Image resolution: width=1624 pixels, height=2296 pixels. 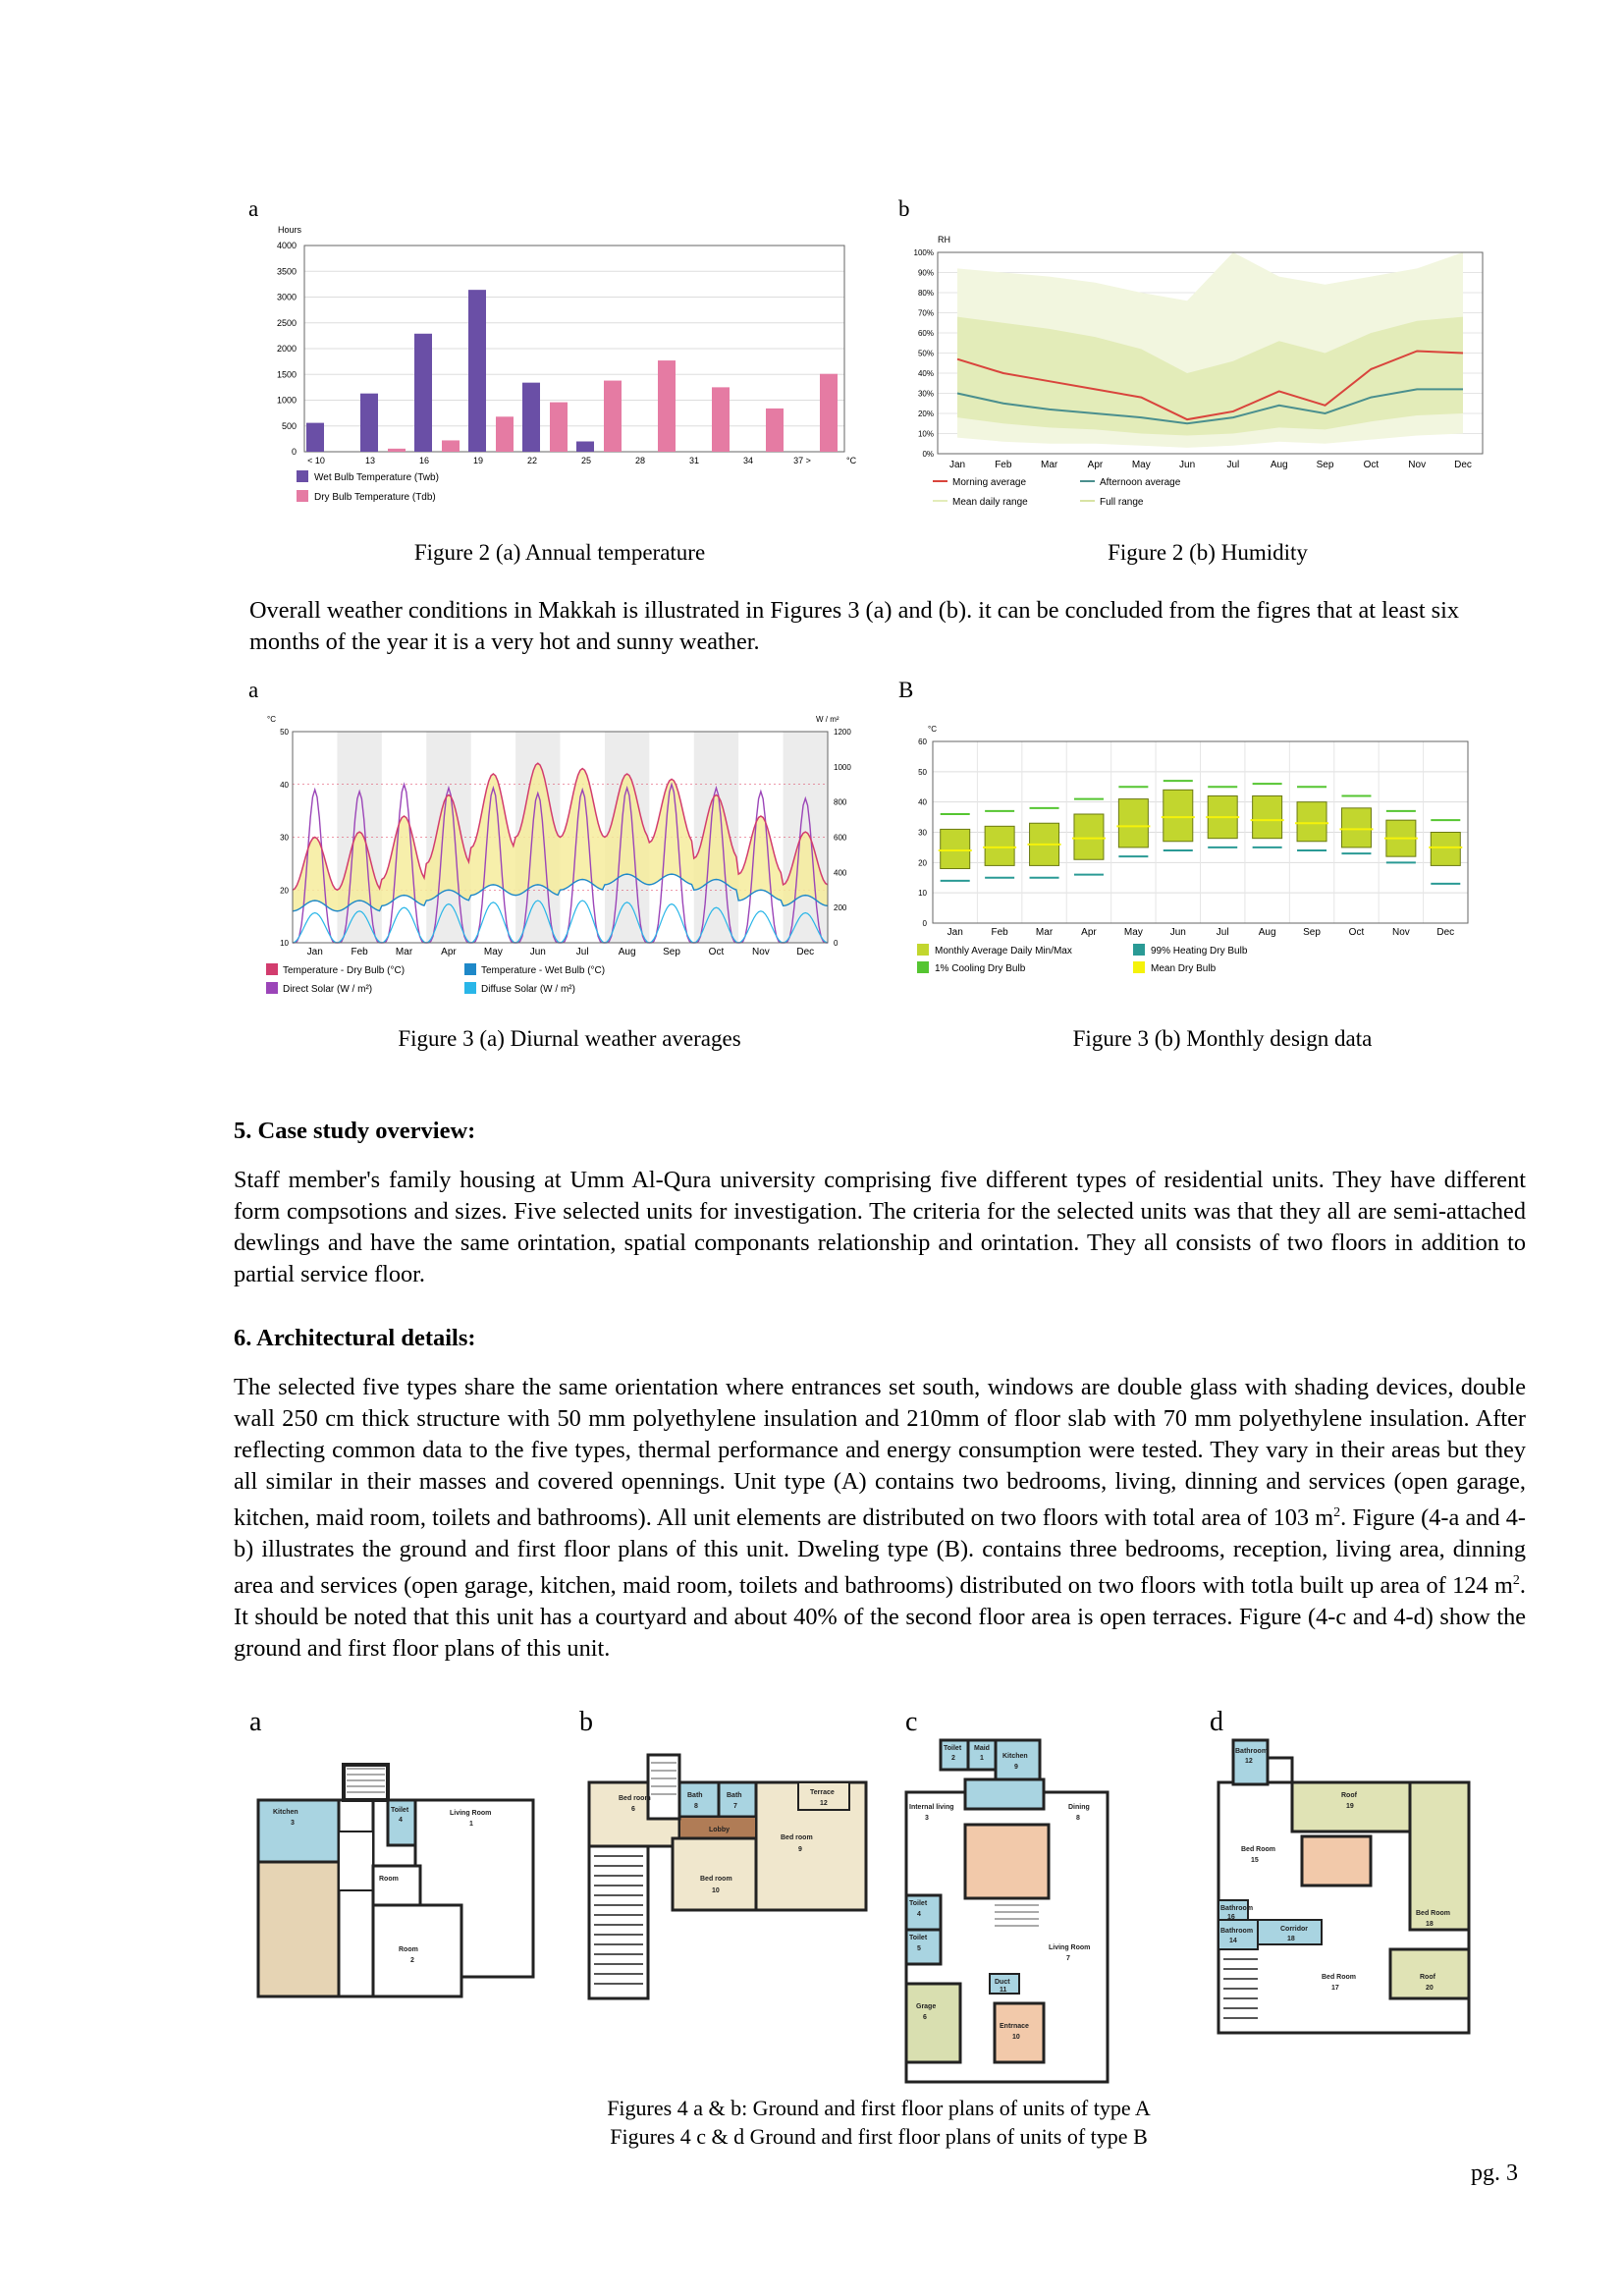 I want to click on fig2a-ytick: 0, so click(x=294, y=452).